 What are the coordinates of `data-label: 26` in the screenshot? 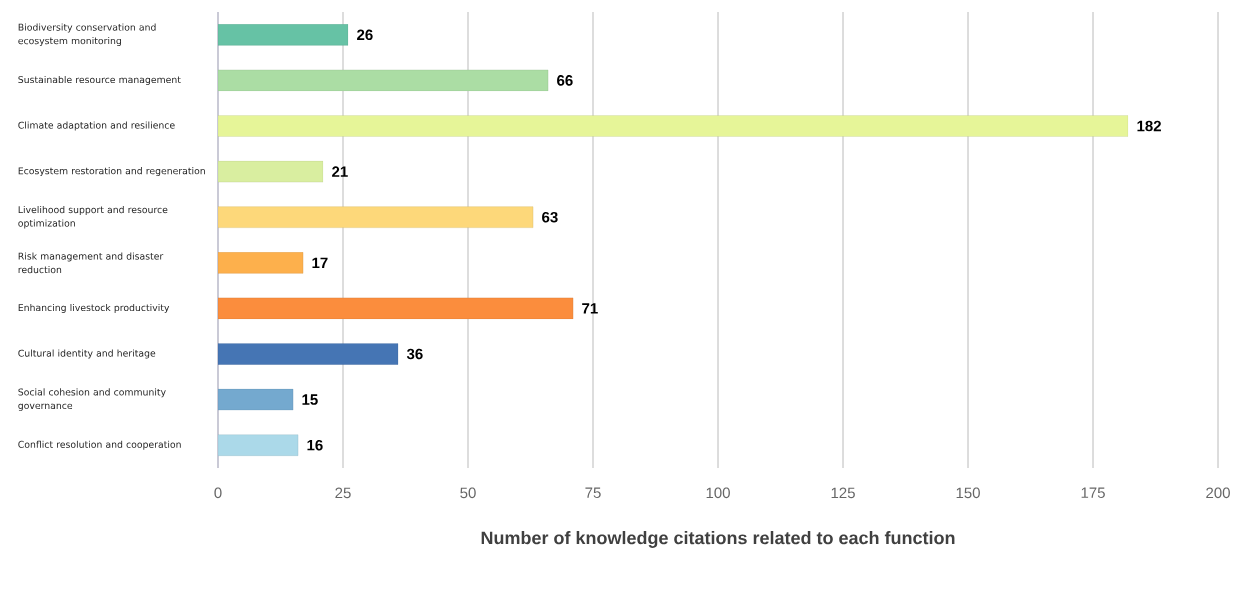 It's located at (365, 35).